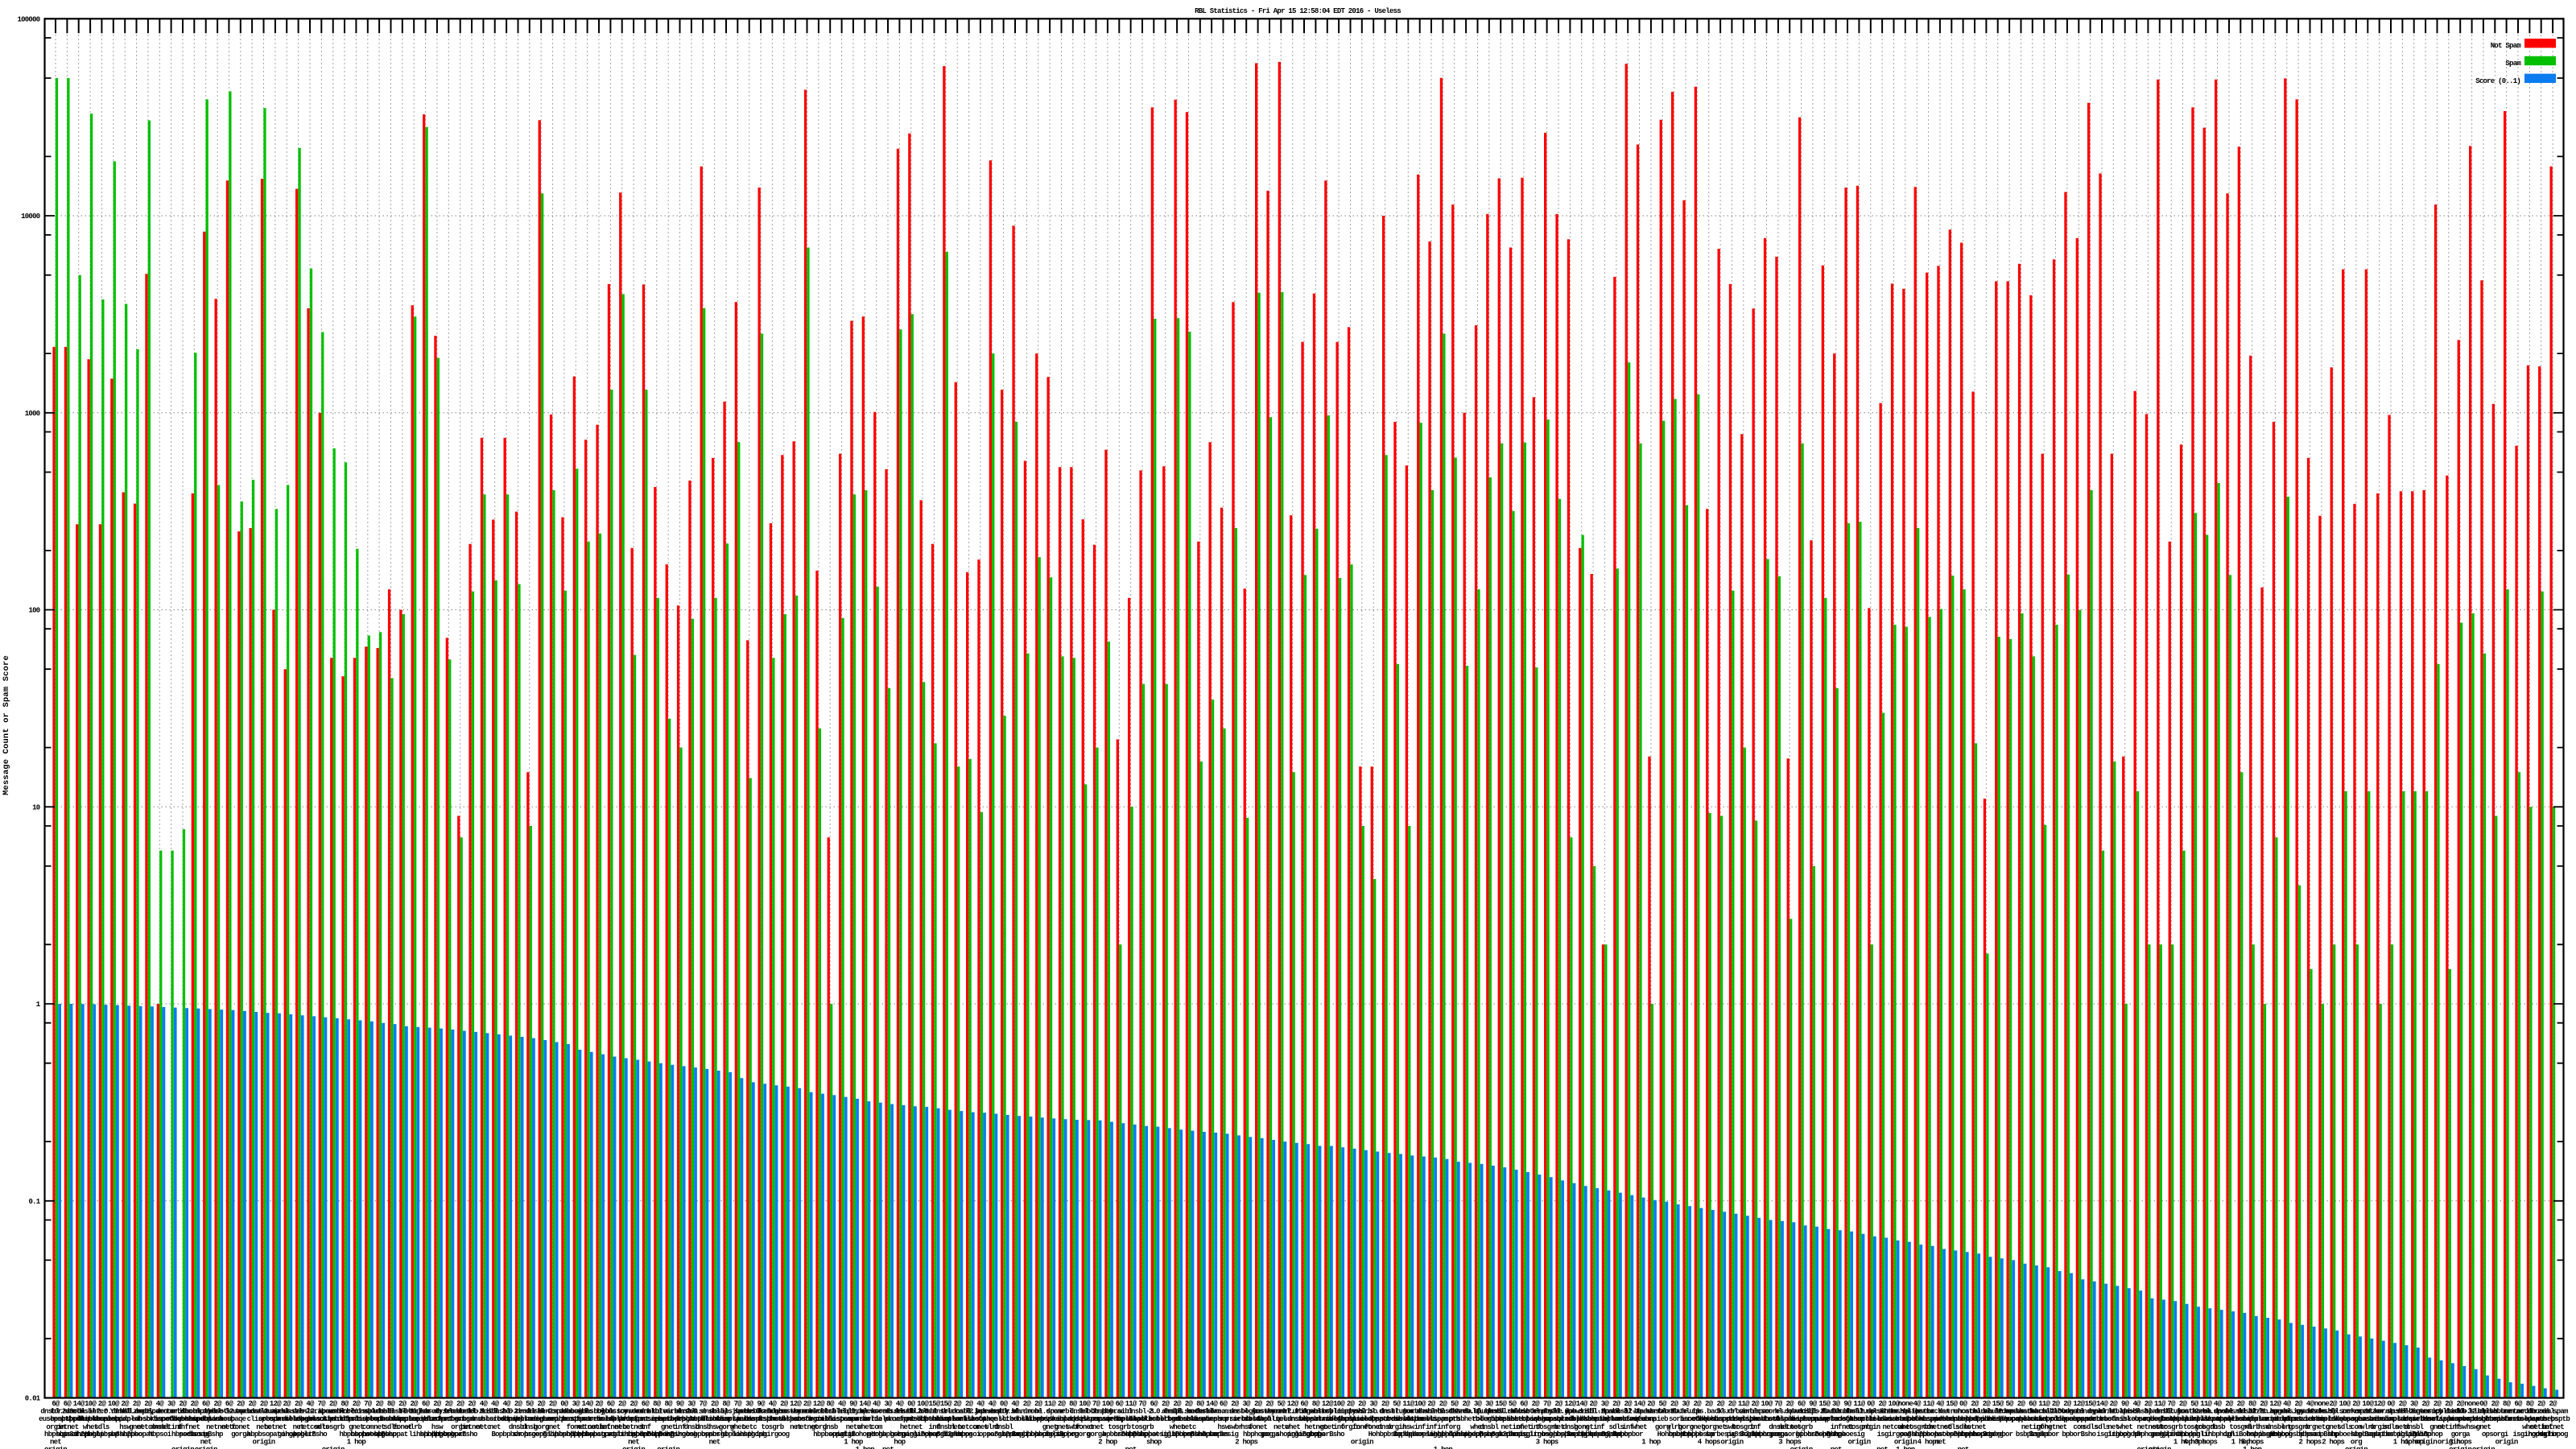 The image size is (2576, 1449). I want to click on svg-text: 100000, so click(28, 20).